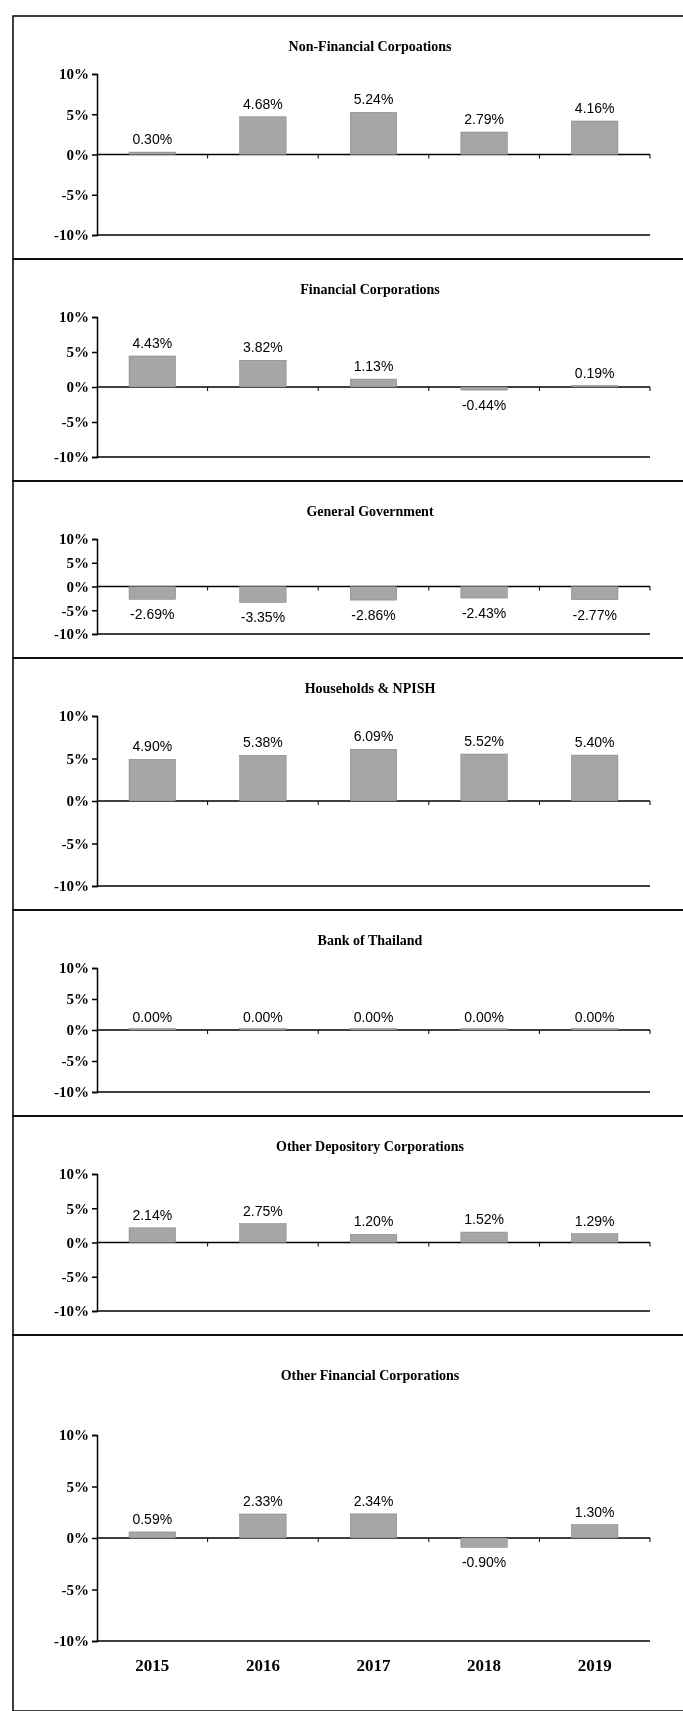  What do you see at coordinates (484, 119) in the screenshot?
I see `data-label: 2.79%` at bounding box center [484, 119].